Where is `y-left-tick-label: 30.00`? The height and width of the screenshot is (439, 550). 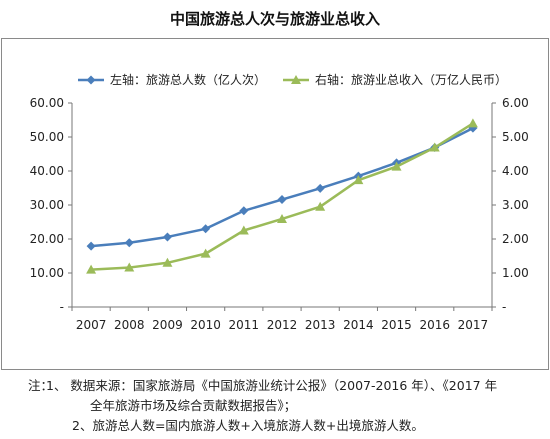
y-left-tick-label: 30.00 is located at coordinates (47, 205).